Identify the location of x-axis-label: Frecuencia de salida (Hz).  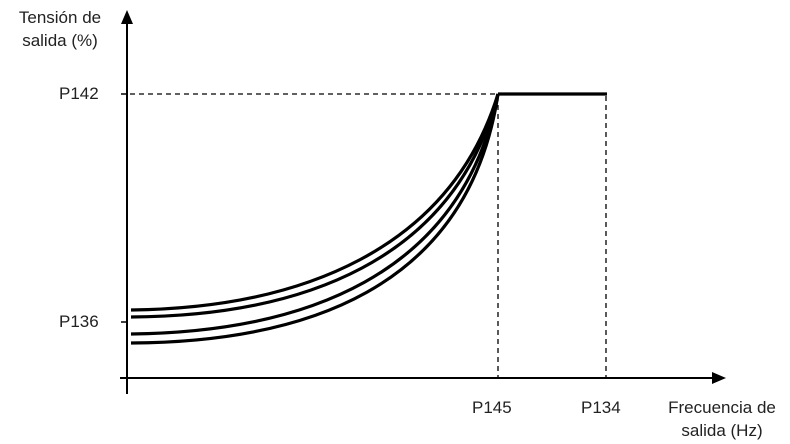
(722, 419).